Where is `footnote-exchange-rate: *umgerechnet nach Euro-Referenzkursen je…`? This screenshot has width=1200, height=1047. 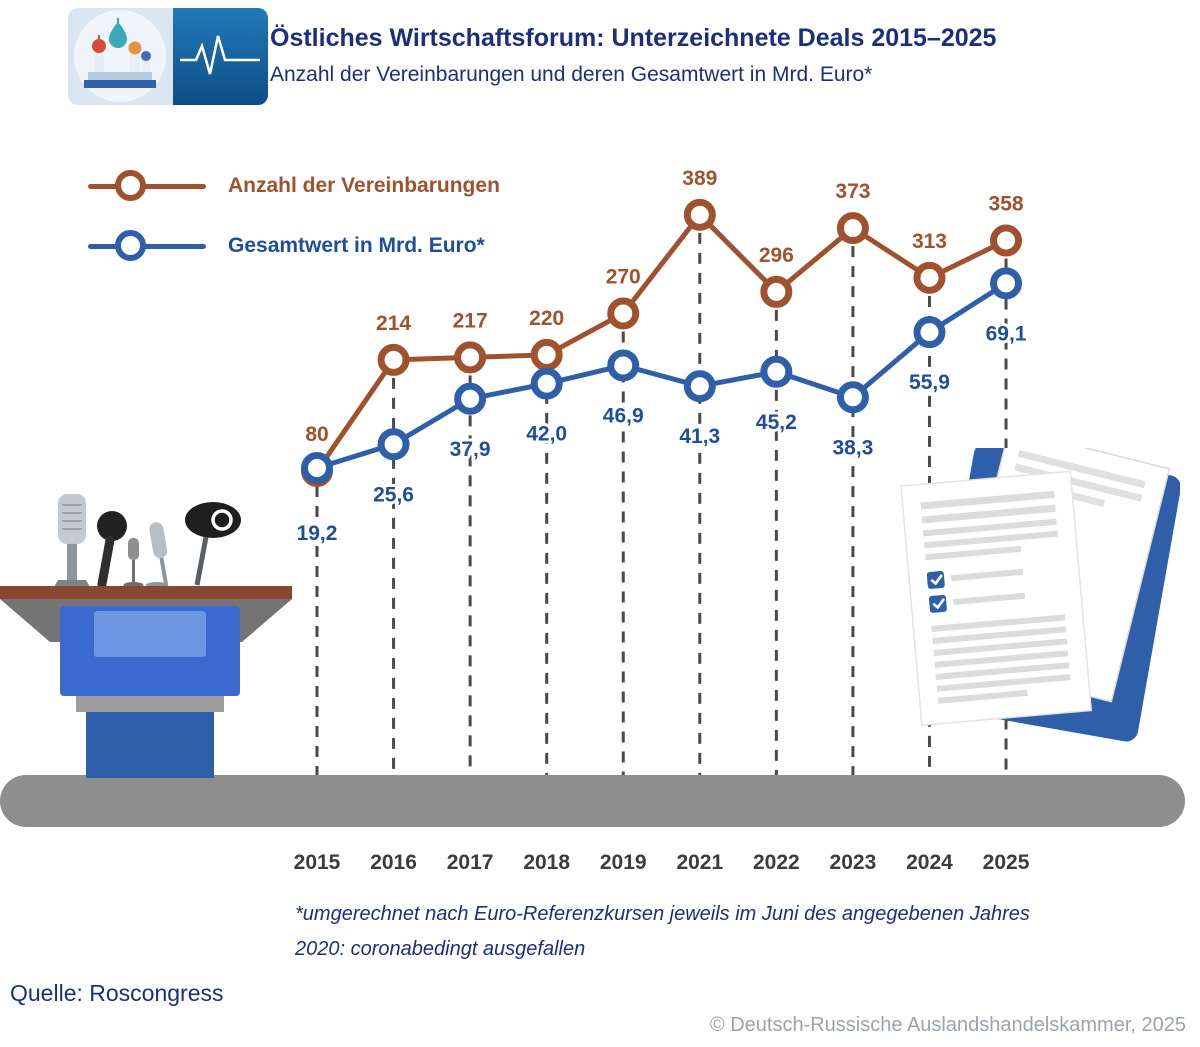 footnote-exchange-rate: *umgerechnet nach Euro-Referenzkursen je… is located at coordinates (662, 914).